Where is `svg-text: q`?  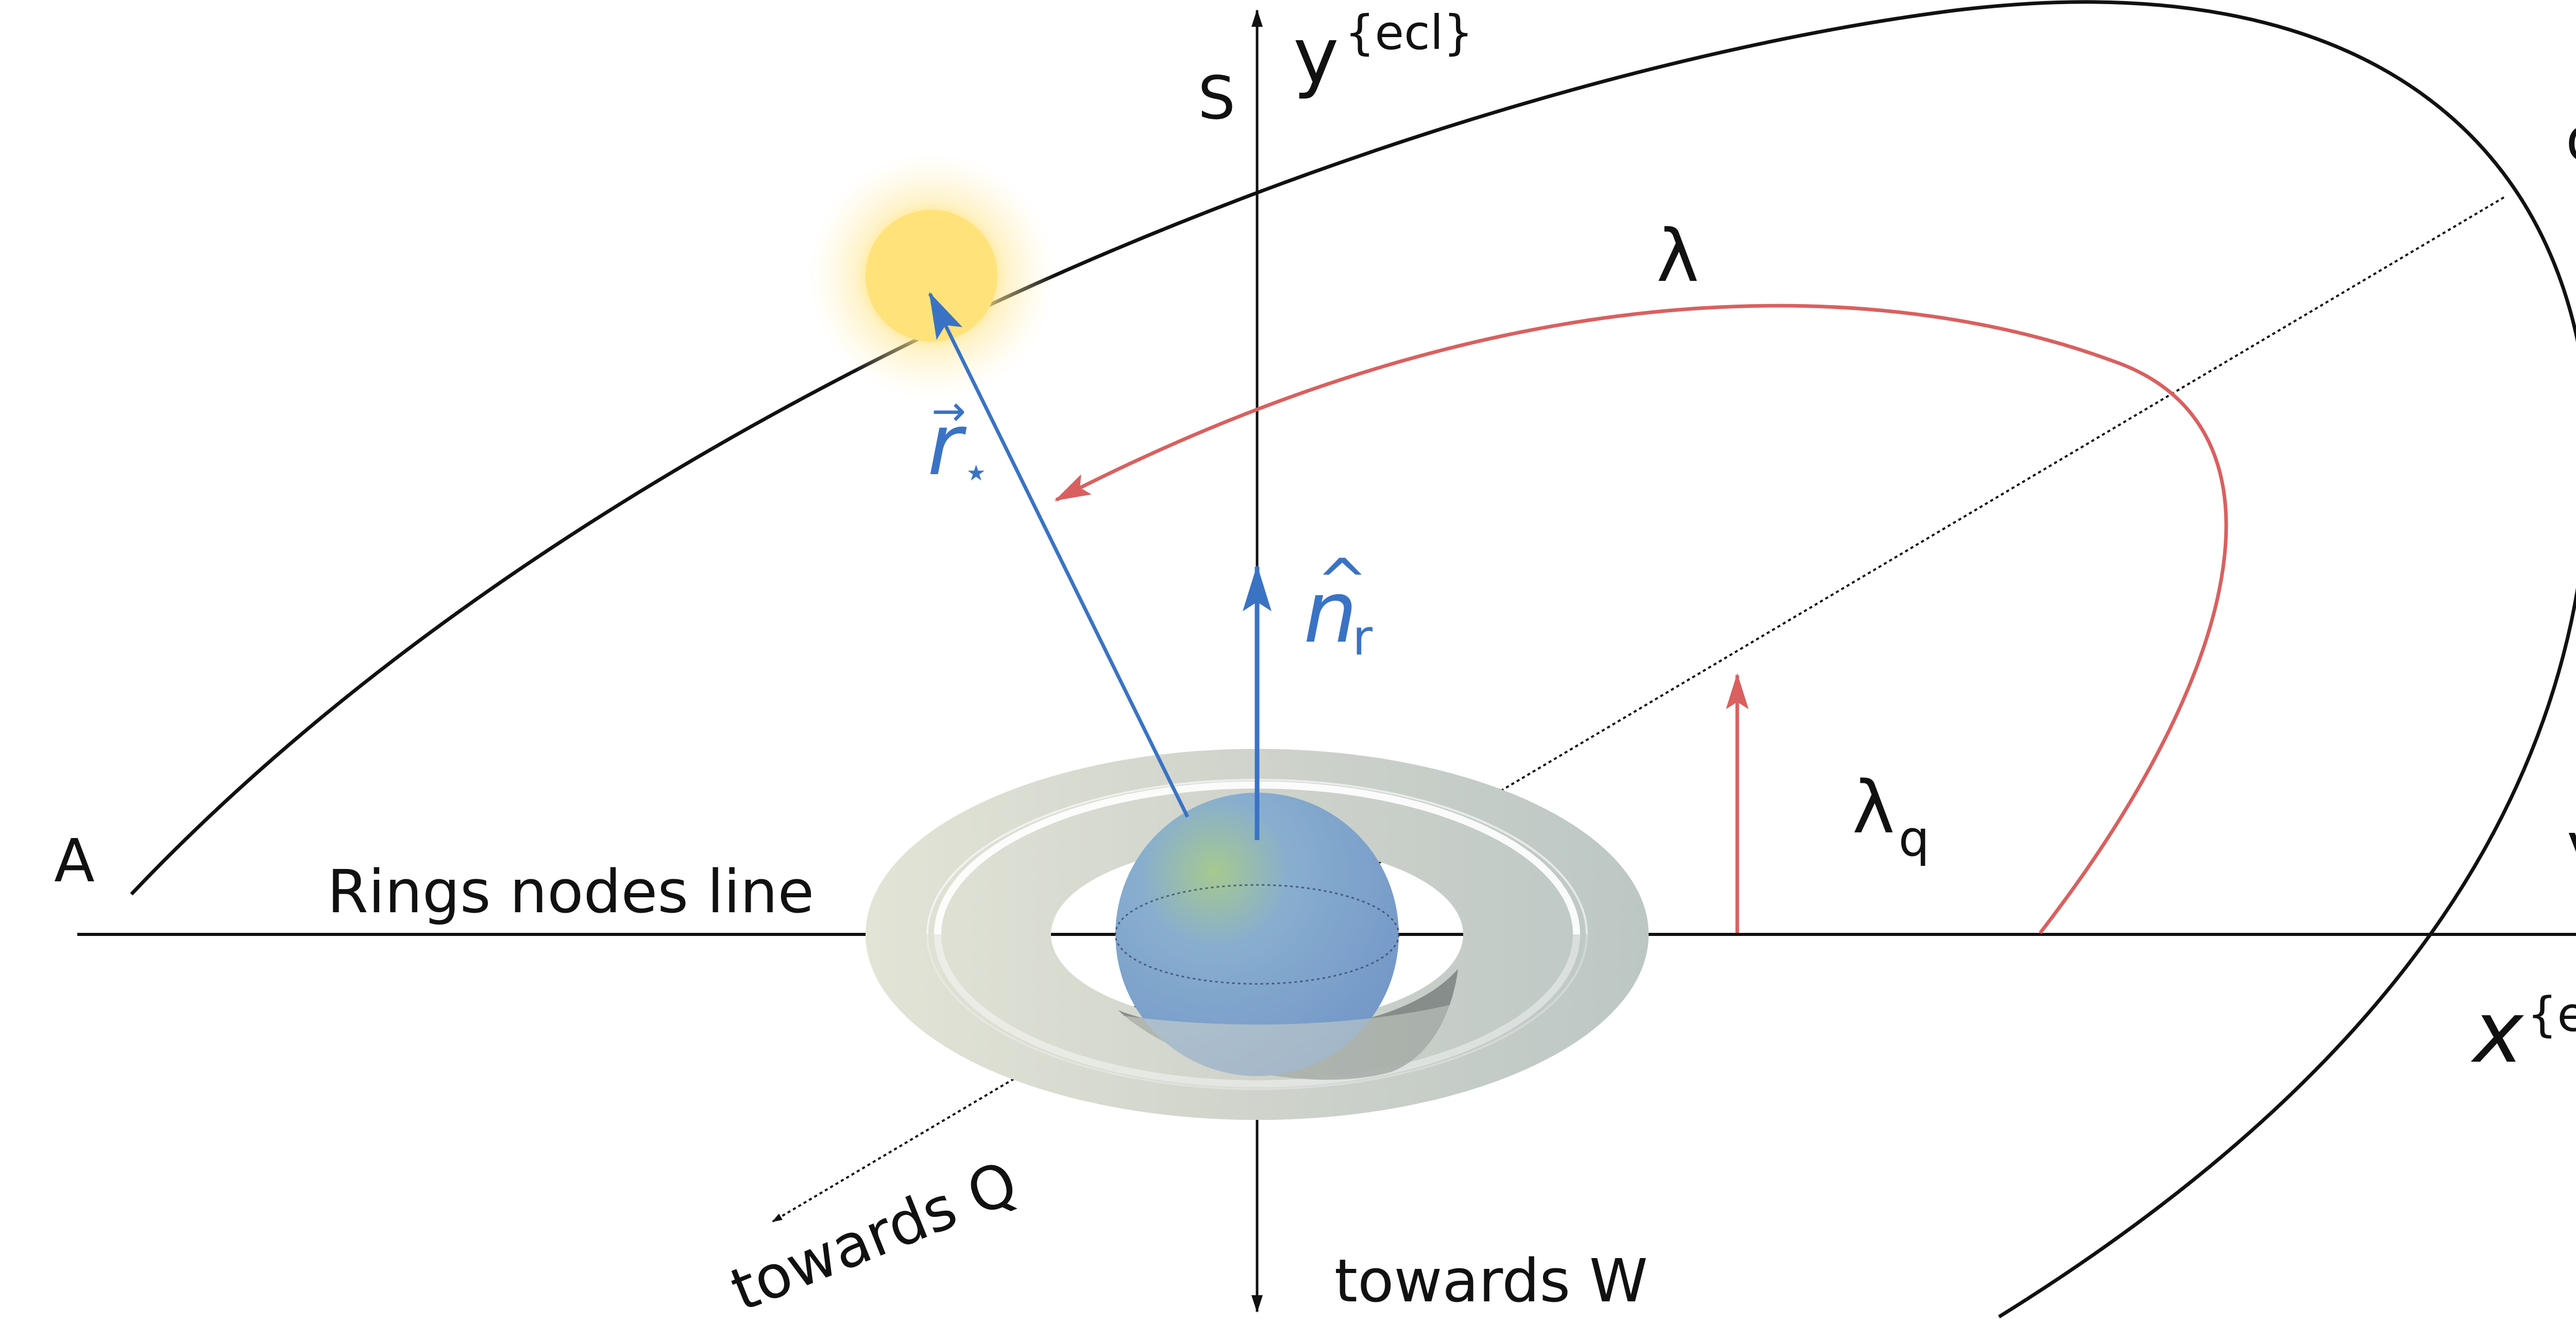
svg-text: q is located at coordinates (1914, 839).